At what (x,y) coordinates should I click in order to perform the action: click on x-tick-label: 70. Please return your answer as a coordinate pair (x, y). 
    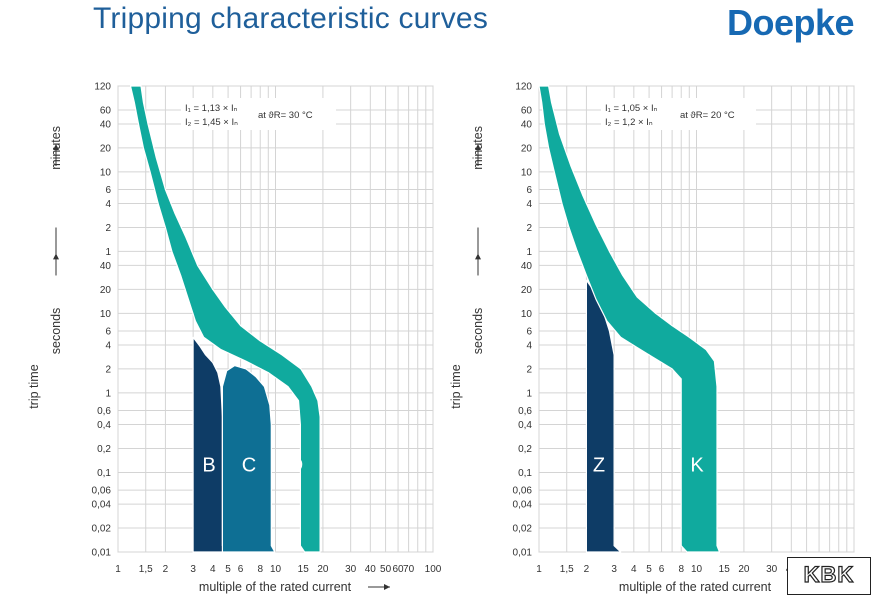
    Looking at the image, I should click on (409, 569).